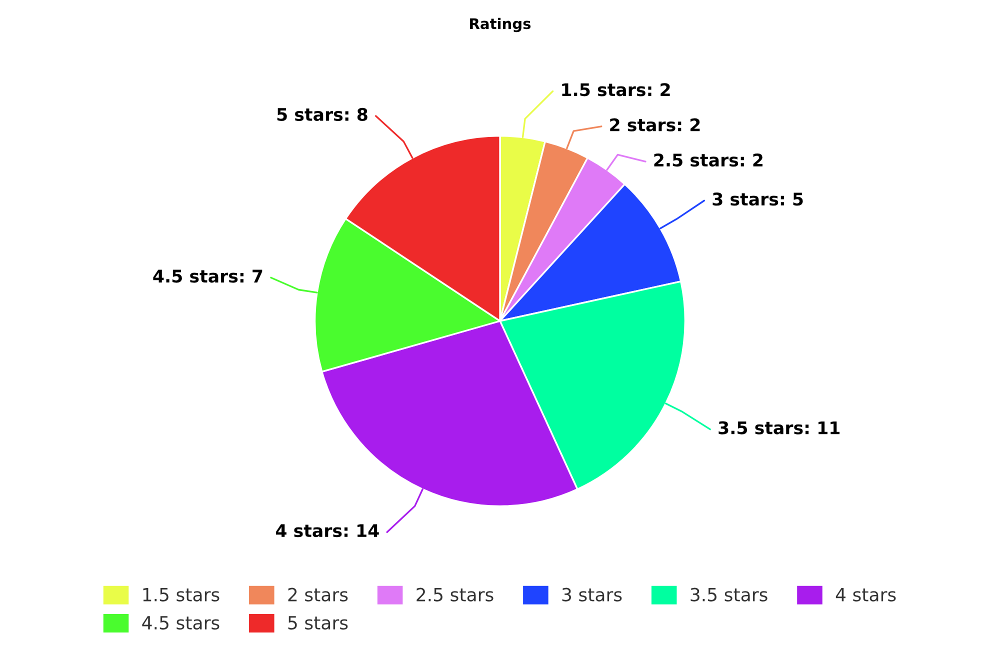  I want to click on legend-label: 5 stars, so click(318, 623).